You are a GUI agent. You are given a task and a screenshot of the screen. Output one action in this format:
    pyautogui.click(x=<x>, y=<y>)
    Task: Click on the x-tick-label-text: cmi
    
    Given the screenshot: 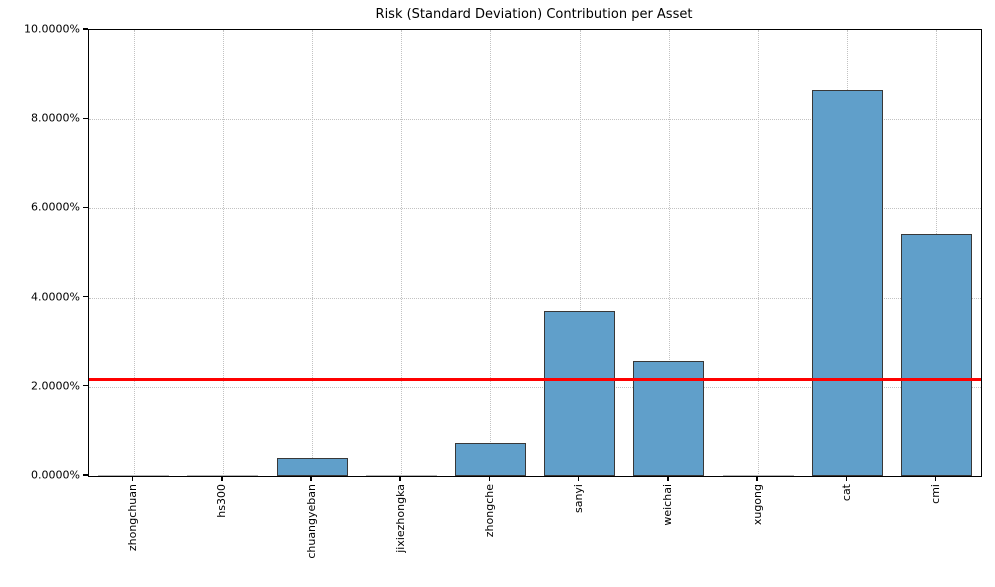 What is the action you would take?
    pyautogui.click(x=935, y=494)
    